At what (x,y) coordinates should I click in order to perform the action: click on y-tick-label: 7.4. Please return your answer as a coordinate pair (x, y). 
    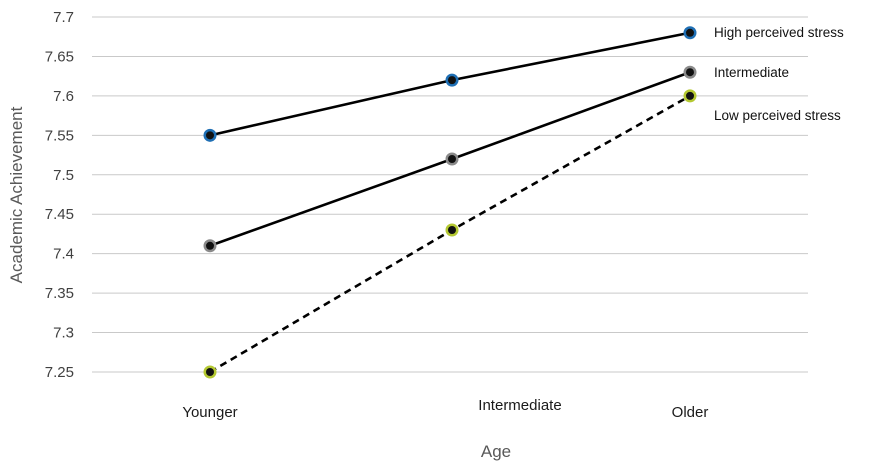
    Looking at the image, I should click on (63, 254).